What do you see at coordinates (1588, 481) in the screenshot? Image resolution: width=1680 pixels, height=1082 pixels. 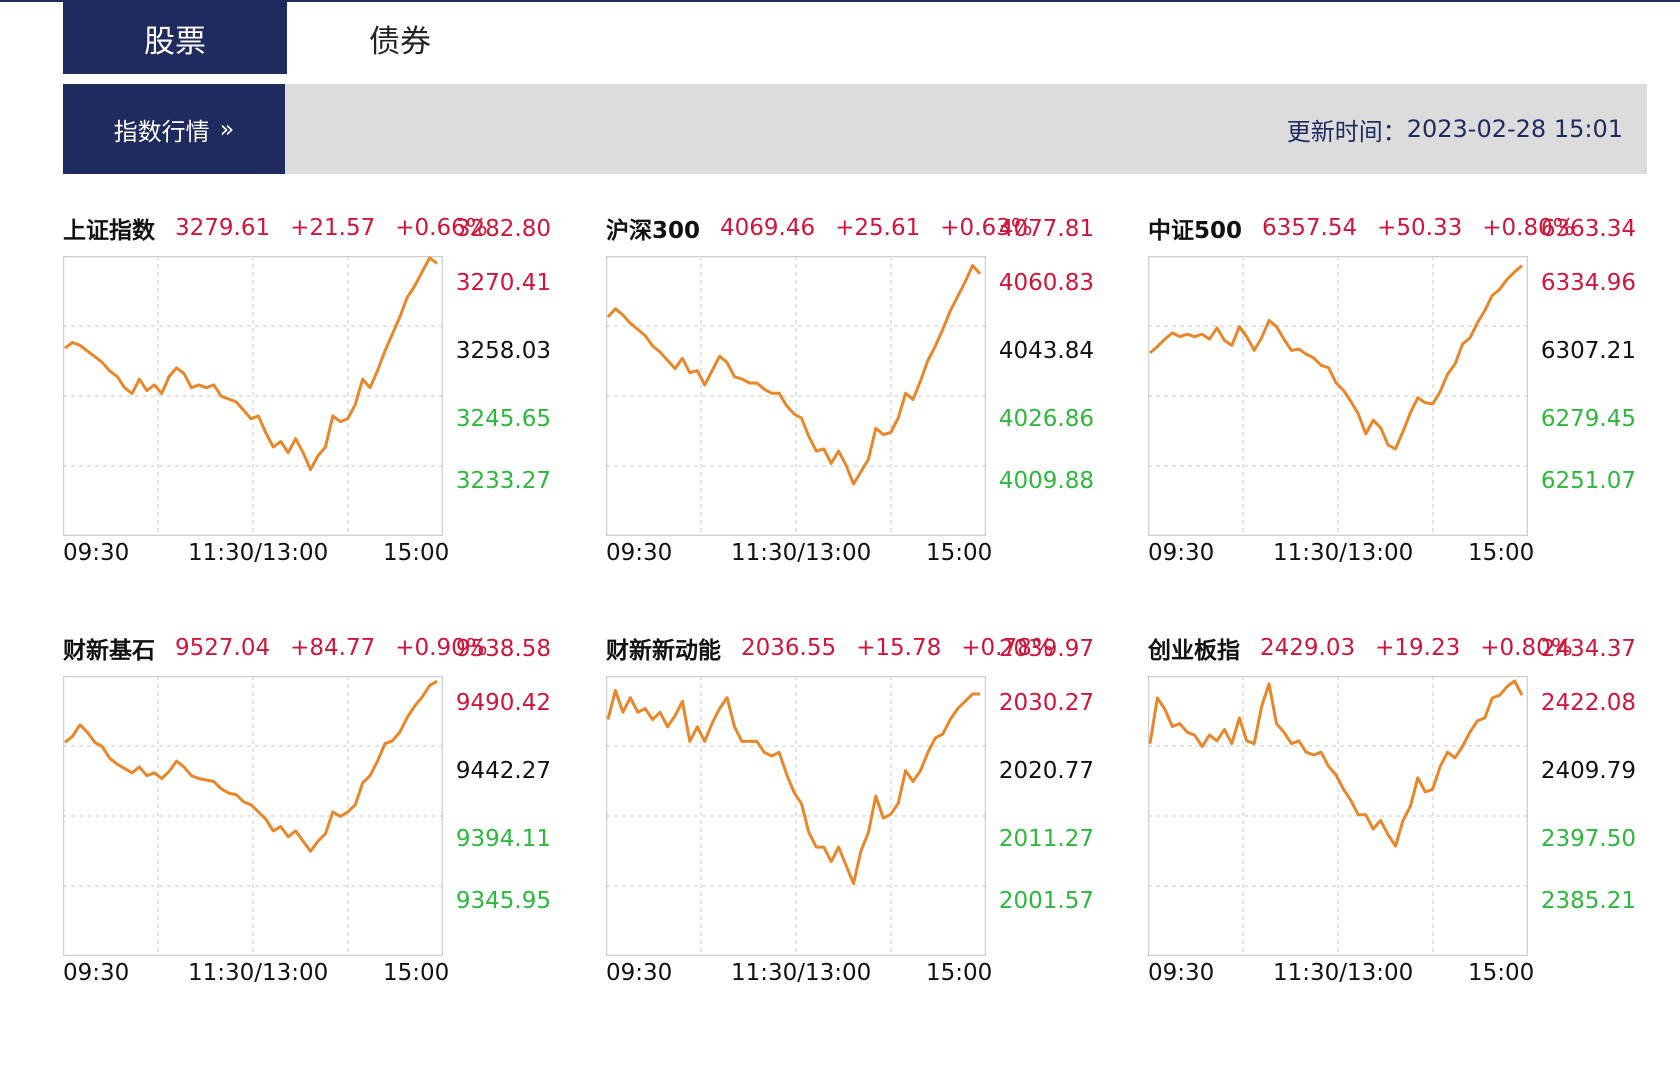 I see `y-tick-label: 6251.07` at bounding box center [1588, 481].